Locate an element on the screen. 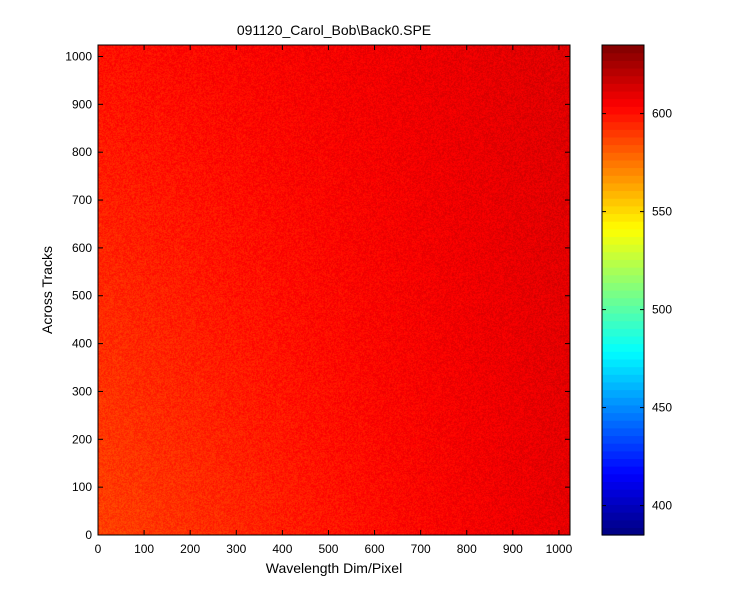 The width and height of the screenshot is (750, 600). y-tick-label: 100 is located at coordinates (82, 487).